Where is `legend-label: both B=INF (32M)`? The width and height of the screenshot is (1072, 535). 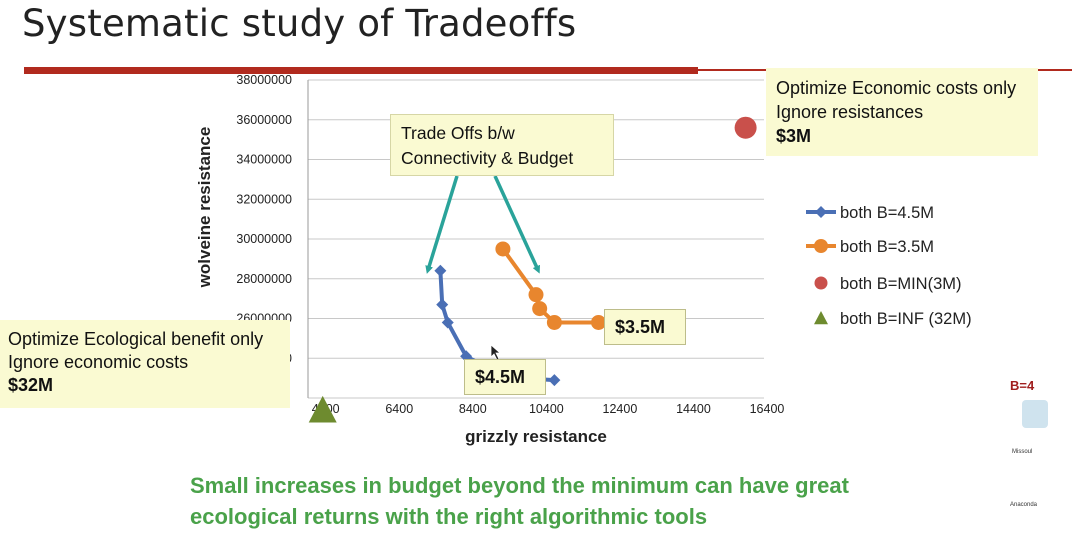
legend-label: both B=INF (32M) is located at coordinates (906, 319).